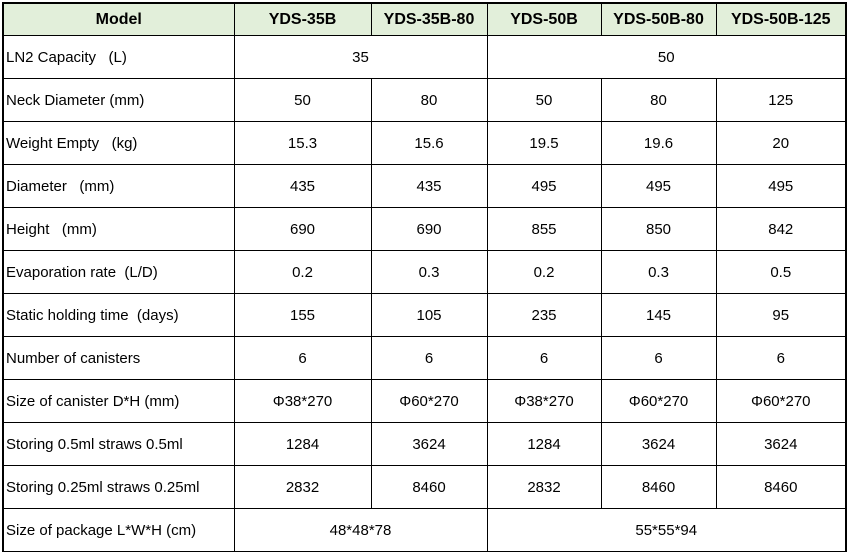 This screenshot has width=847, height=552. I want to click on cell-value: 15.6, so click(429, 143).